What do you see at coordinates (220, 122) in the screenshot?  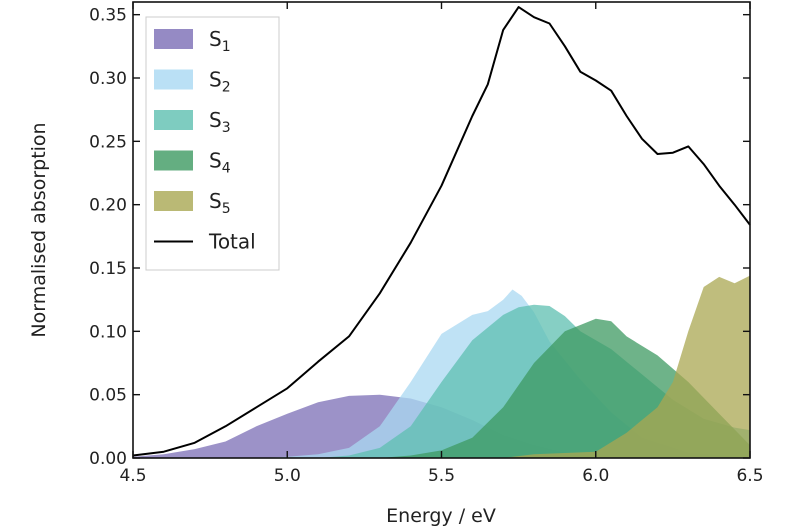 I see `legend-label: S3` at bounding box center [220, 122].